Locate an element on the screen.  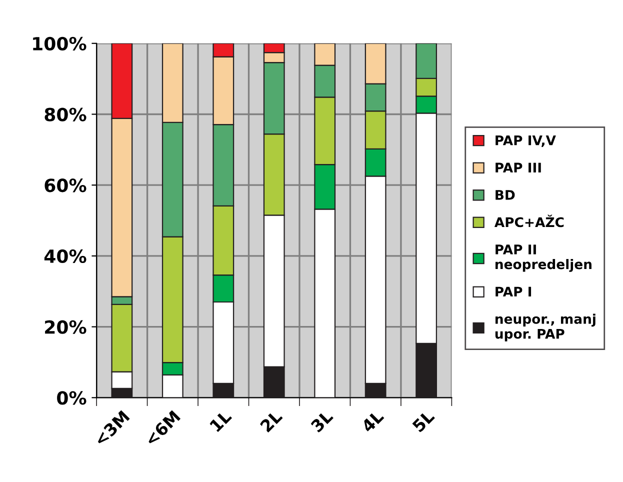
x-tick-label: 3L is located at coordinates (322, 421).